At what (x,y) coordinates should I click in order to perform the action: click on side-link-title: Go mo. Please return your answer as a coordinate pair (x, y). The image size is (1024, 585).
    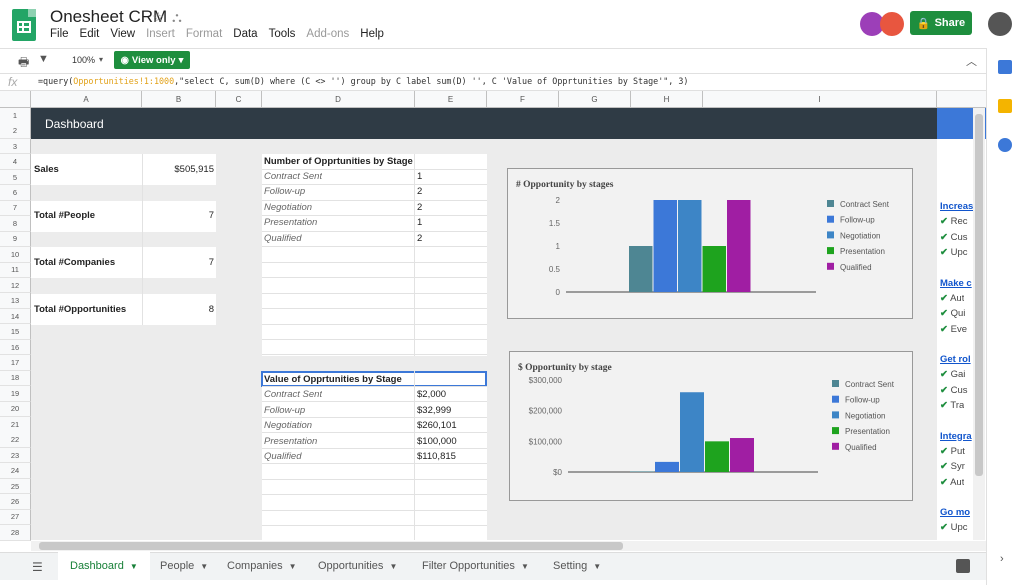
    Looking at the image, I should click on (955, 512).